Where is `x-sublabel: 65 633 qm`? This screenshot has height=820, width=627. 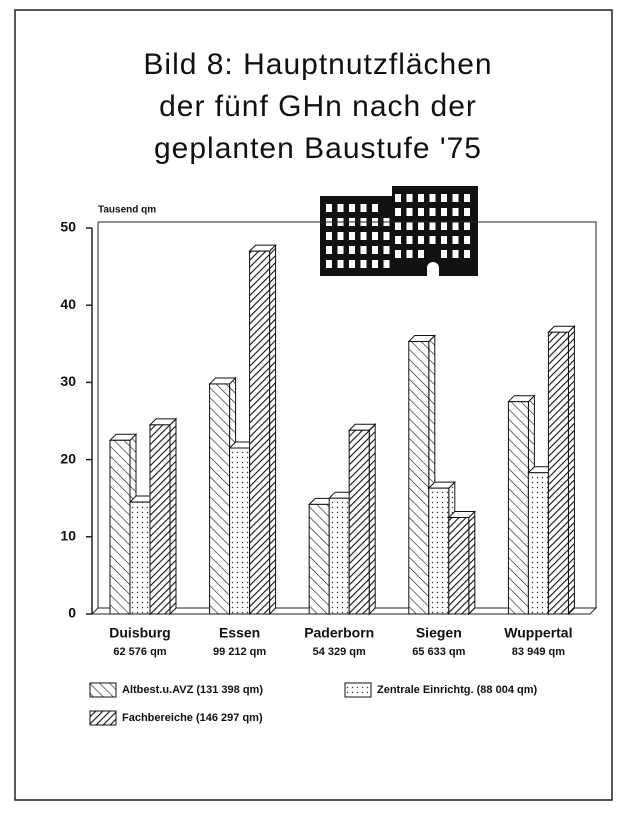 x-sublabel: 65 633 qm is located at coordinates (438, 652).